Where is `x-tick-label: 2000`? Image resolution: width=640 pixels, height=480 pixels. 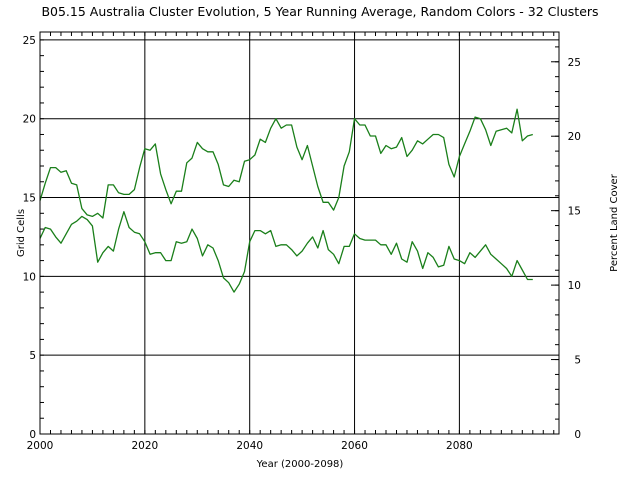 x-tick-label: 2000 is located at coordinates (40, 446).